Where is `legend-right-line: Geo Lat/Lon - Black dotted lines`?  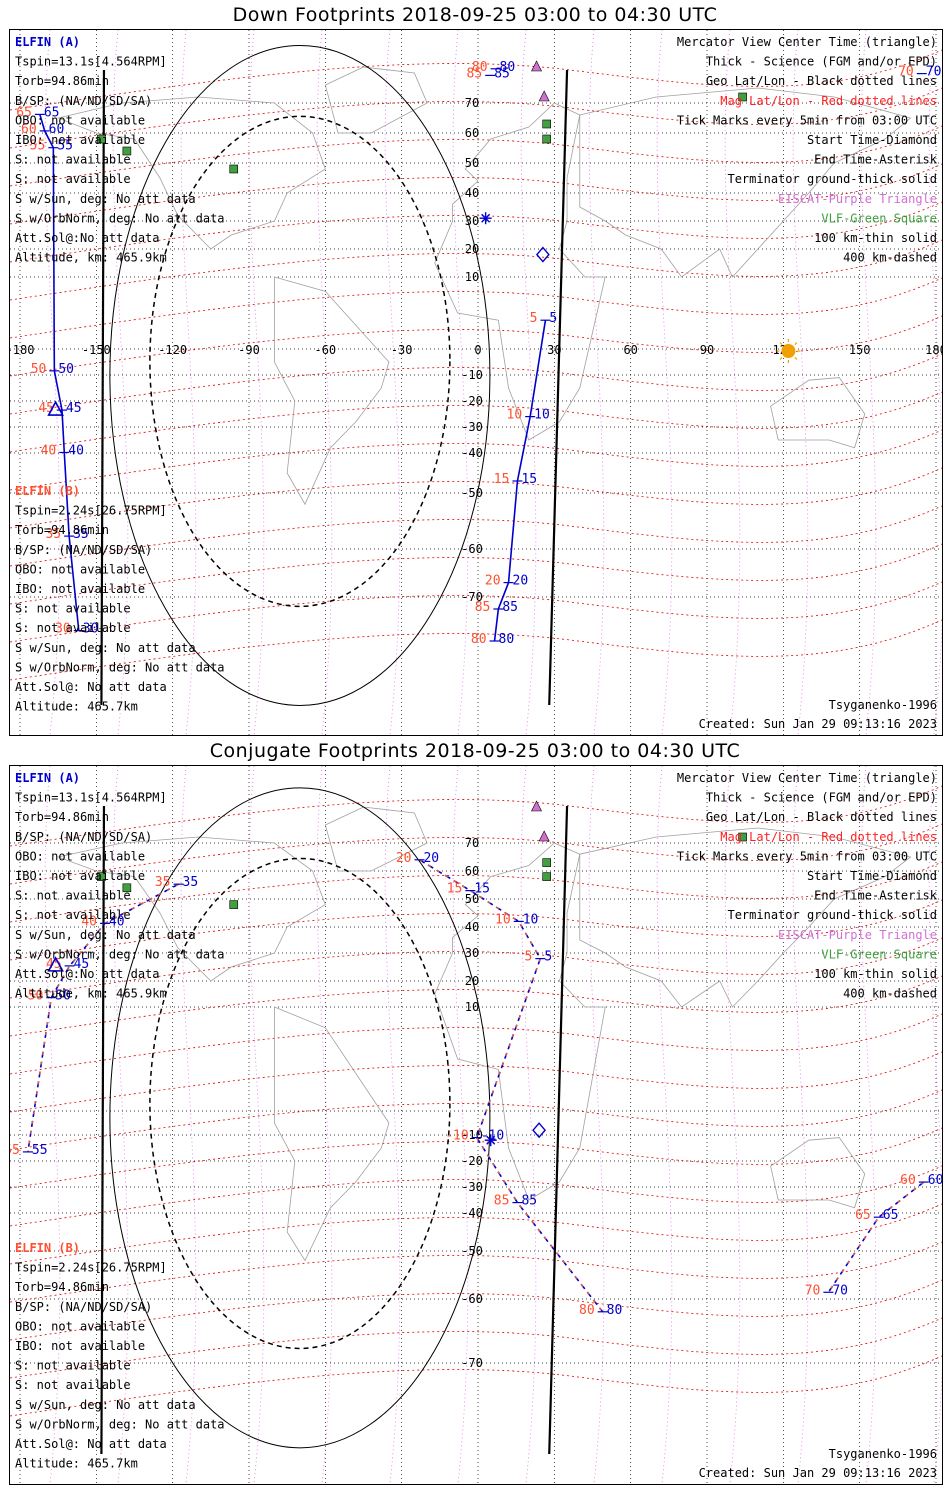 legend-right-line: Geo Lat/Lon - Black dotted lines is located at coordinates (821, 817).